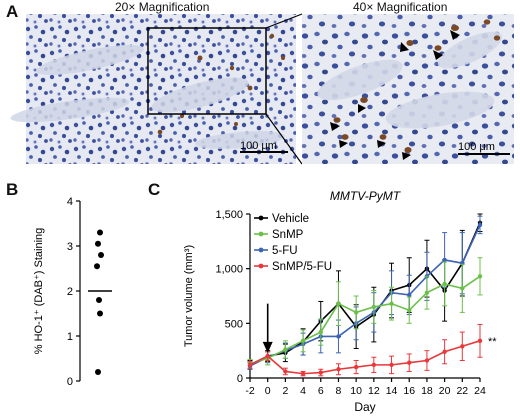 The image size is (520, 417). I want to click on panel-b-letter: B, so click(12, 189).